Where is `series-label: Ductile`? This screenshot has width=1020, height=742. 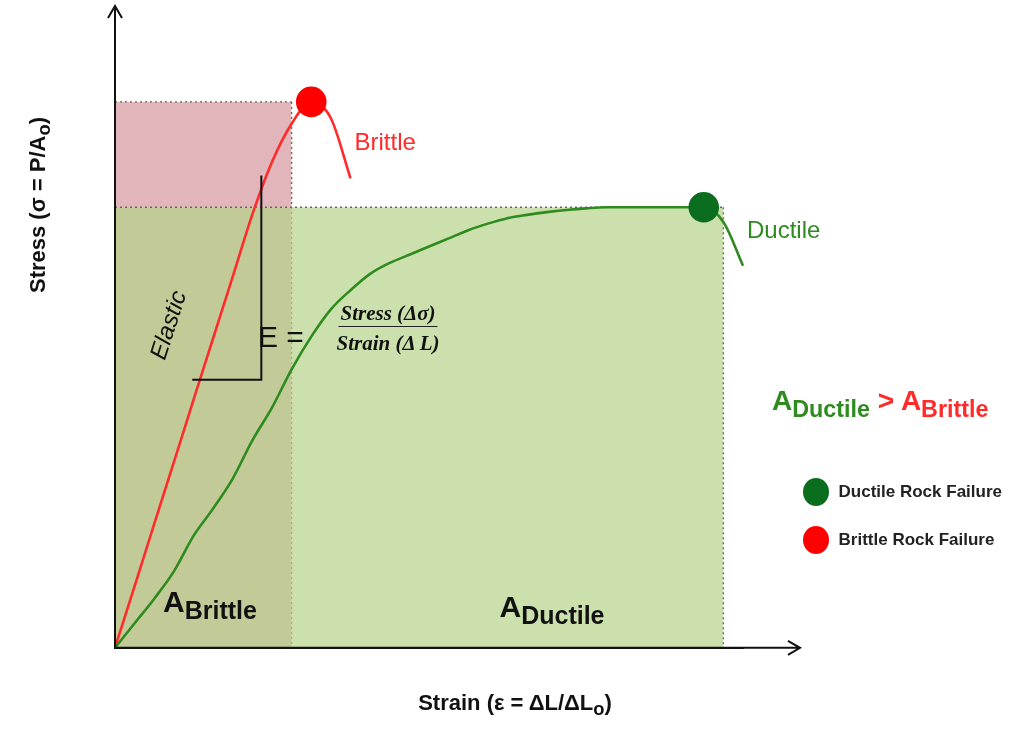 series-label: Ductile is located at coordinates (784, 229).